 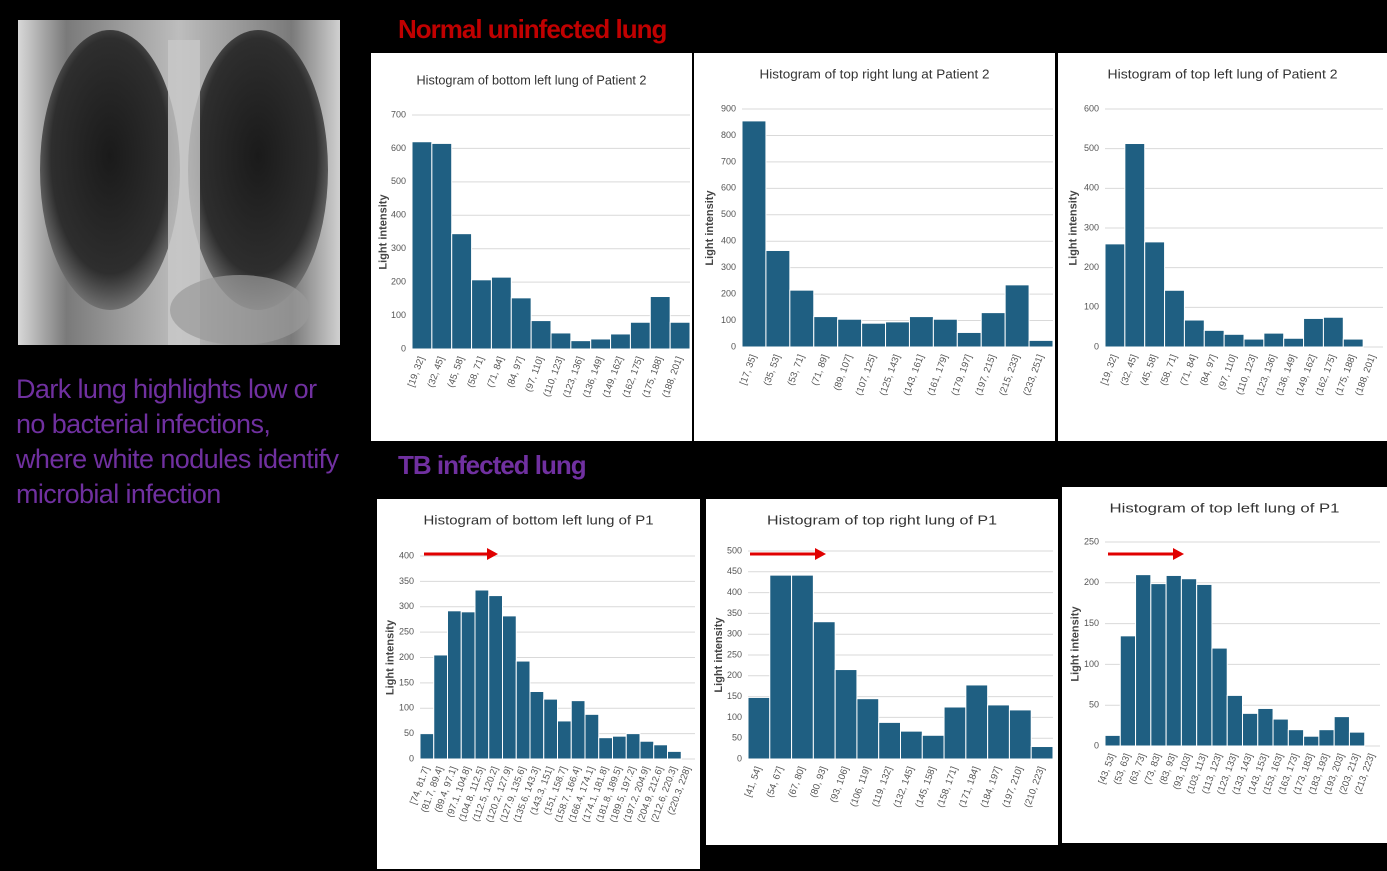 What do you see at coordinates (882, 519) in the screenshot?
I see `chart-title: Histogram of top right lung of P1` at bounding box center [882, 519].